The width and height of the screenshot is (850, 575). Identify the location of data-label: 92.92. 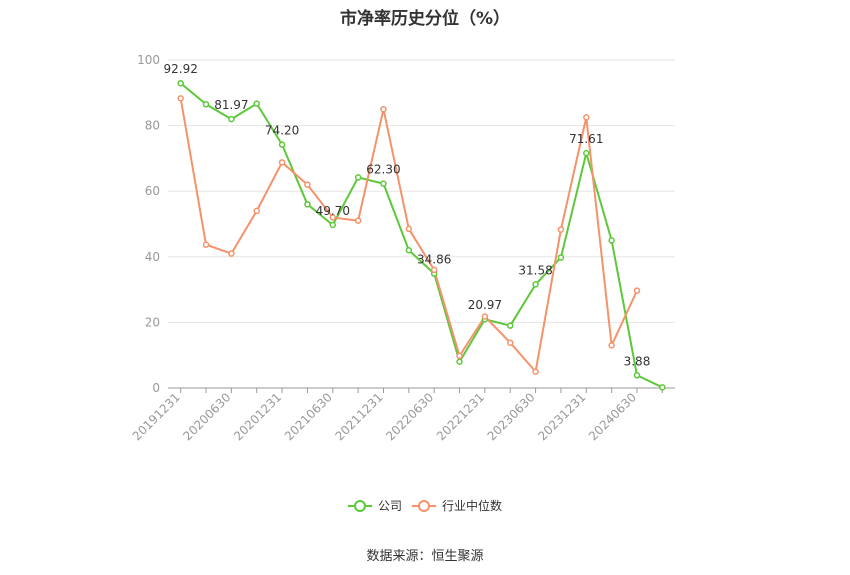
(180, 69).